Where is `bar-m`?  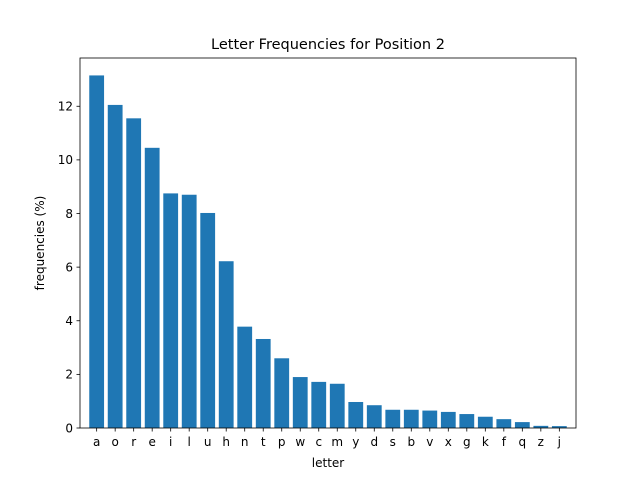 bar-m is located at coordinates (337, 405).